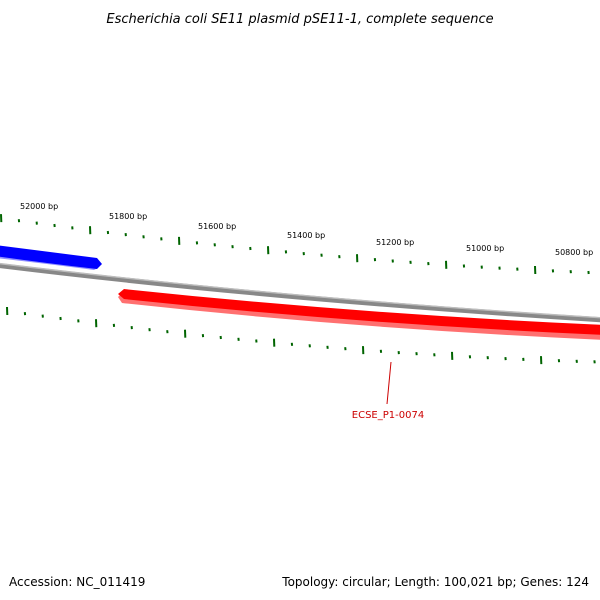 The height and width of the screenshot is (600, 600). I want to click on backbone-arc, so click(300, 292).